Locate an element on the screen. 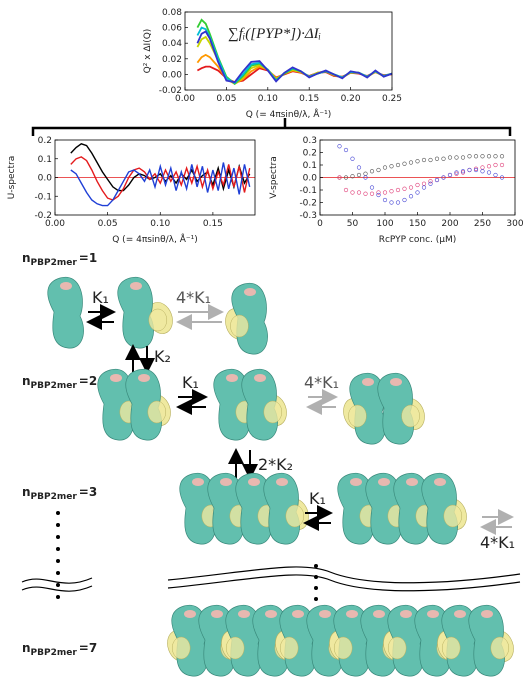  y-tick-label: 0.08 is located at coordinates (172, 13).